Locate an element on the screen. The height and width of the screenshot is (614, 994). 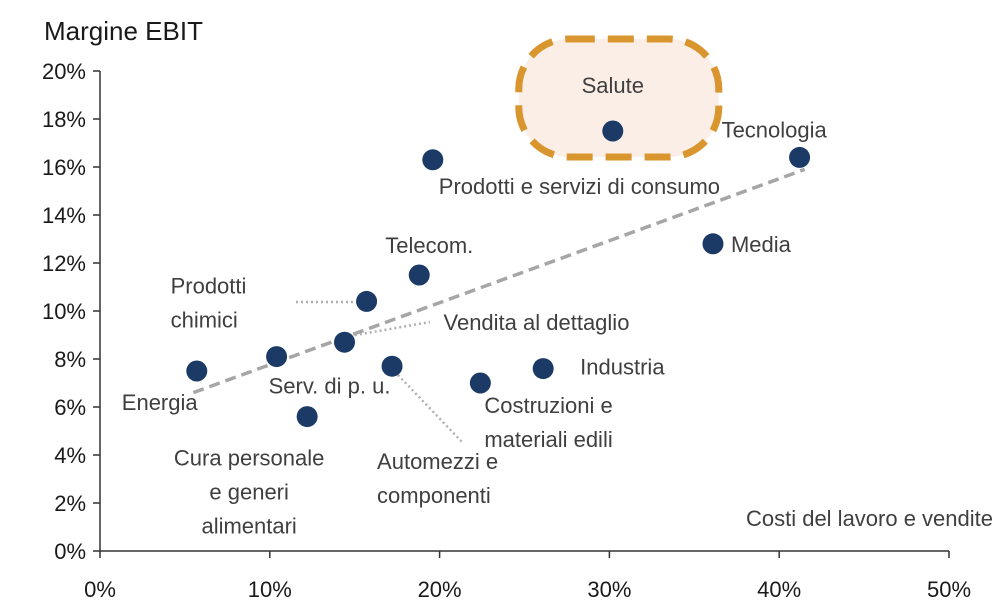
label-cura-personale-e-generi-alimentari: Cura personale e generi alimentari is located at coordinates (249, 492).